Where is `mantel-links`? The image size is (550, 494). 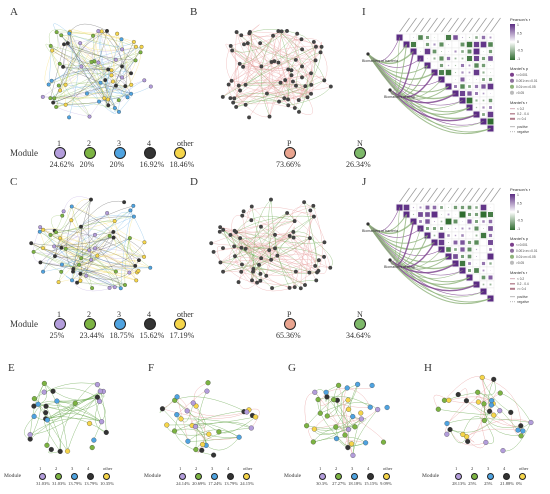
mantel-links is located at coordinates (428, 86).